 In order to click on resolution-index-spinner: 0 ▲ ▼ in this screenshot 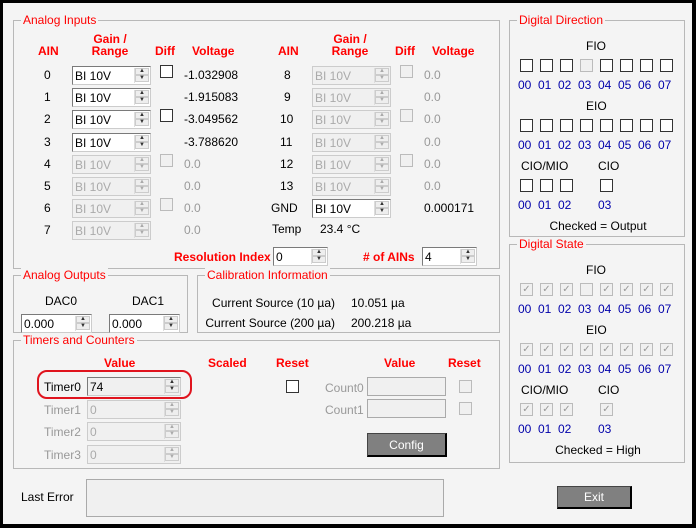, I will do `click(300, 256)`.